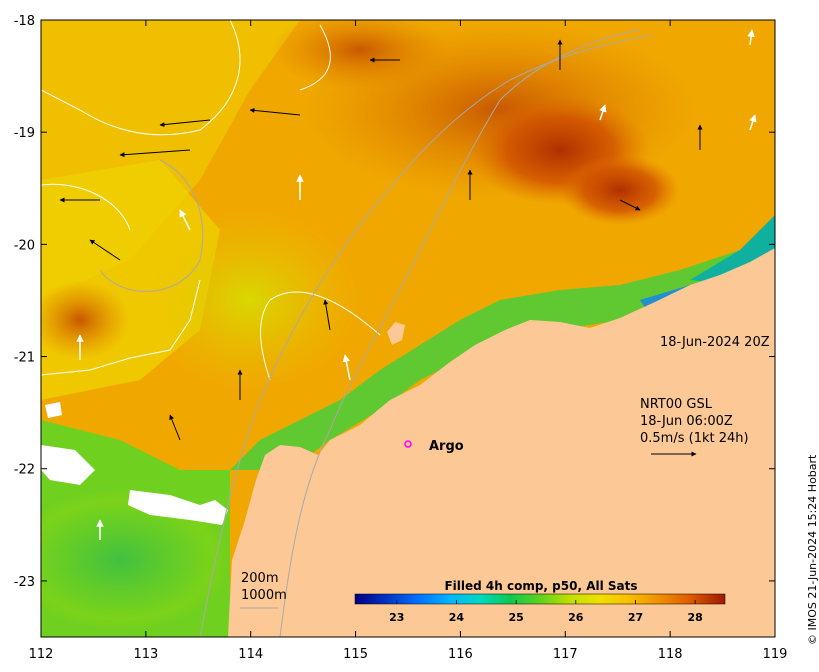 Image resolution: width=819 pixels, height=672 pixels. I want to click on colorbar-tick-label: 23, so click(396, 617).